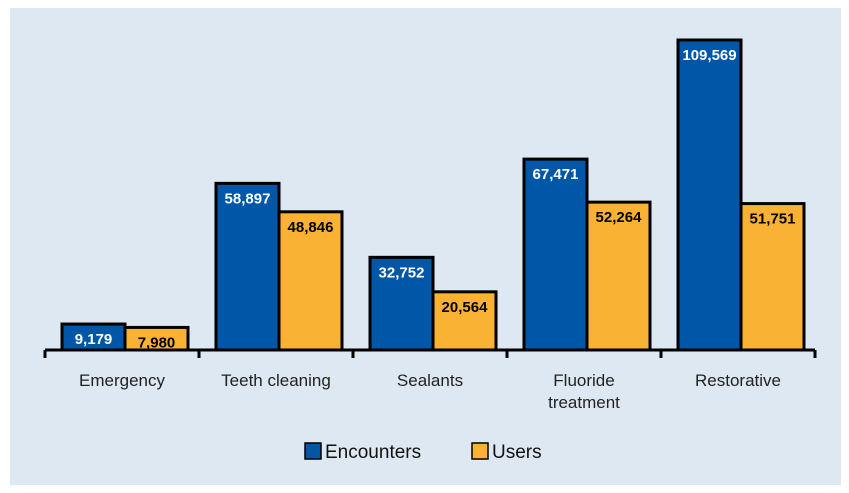 The image size is (849, 493). Describe the element at coordinates (738, 380) in the screenshot. I see `x-tick-label: Restorative` at that location.